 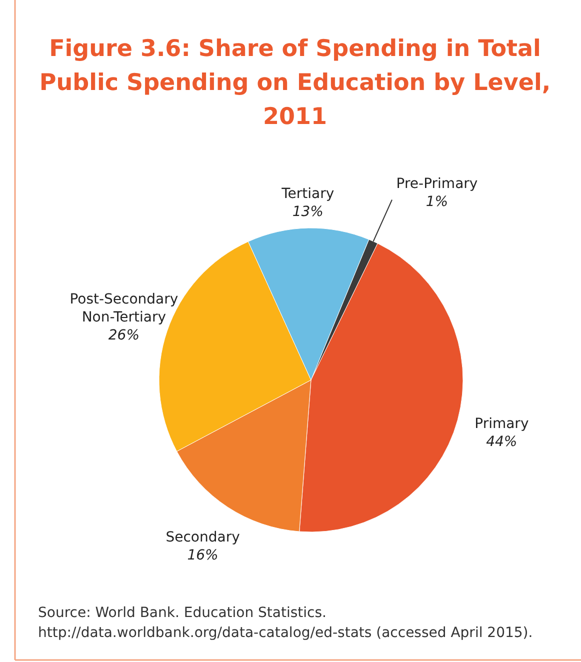 I want to click on slice-label: Tertiary, so click(x=307, y=194).